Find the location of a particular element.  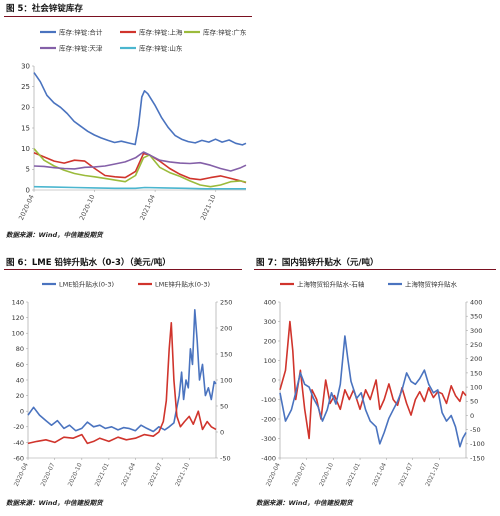

figure-7-title: 图 7：国内铅锌升贴水（元/吨） is located at coordinates (317, 263).